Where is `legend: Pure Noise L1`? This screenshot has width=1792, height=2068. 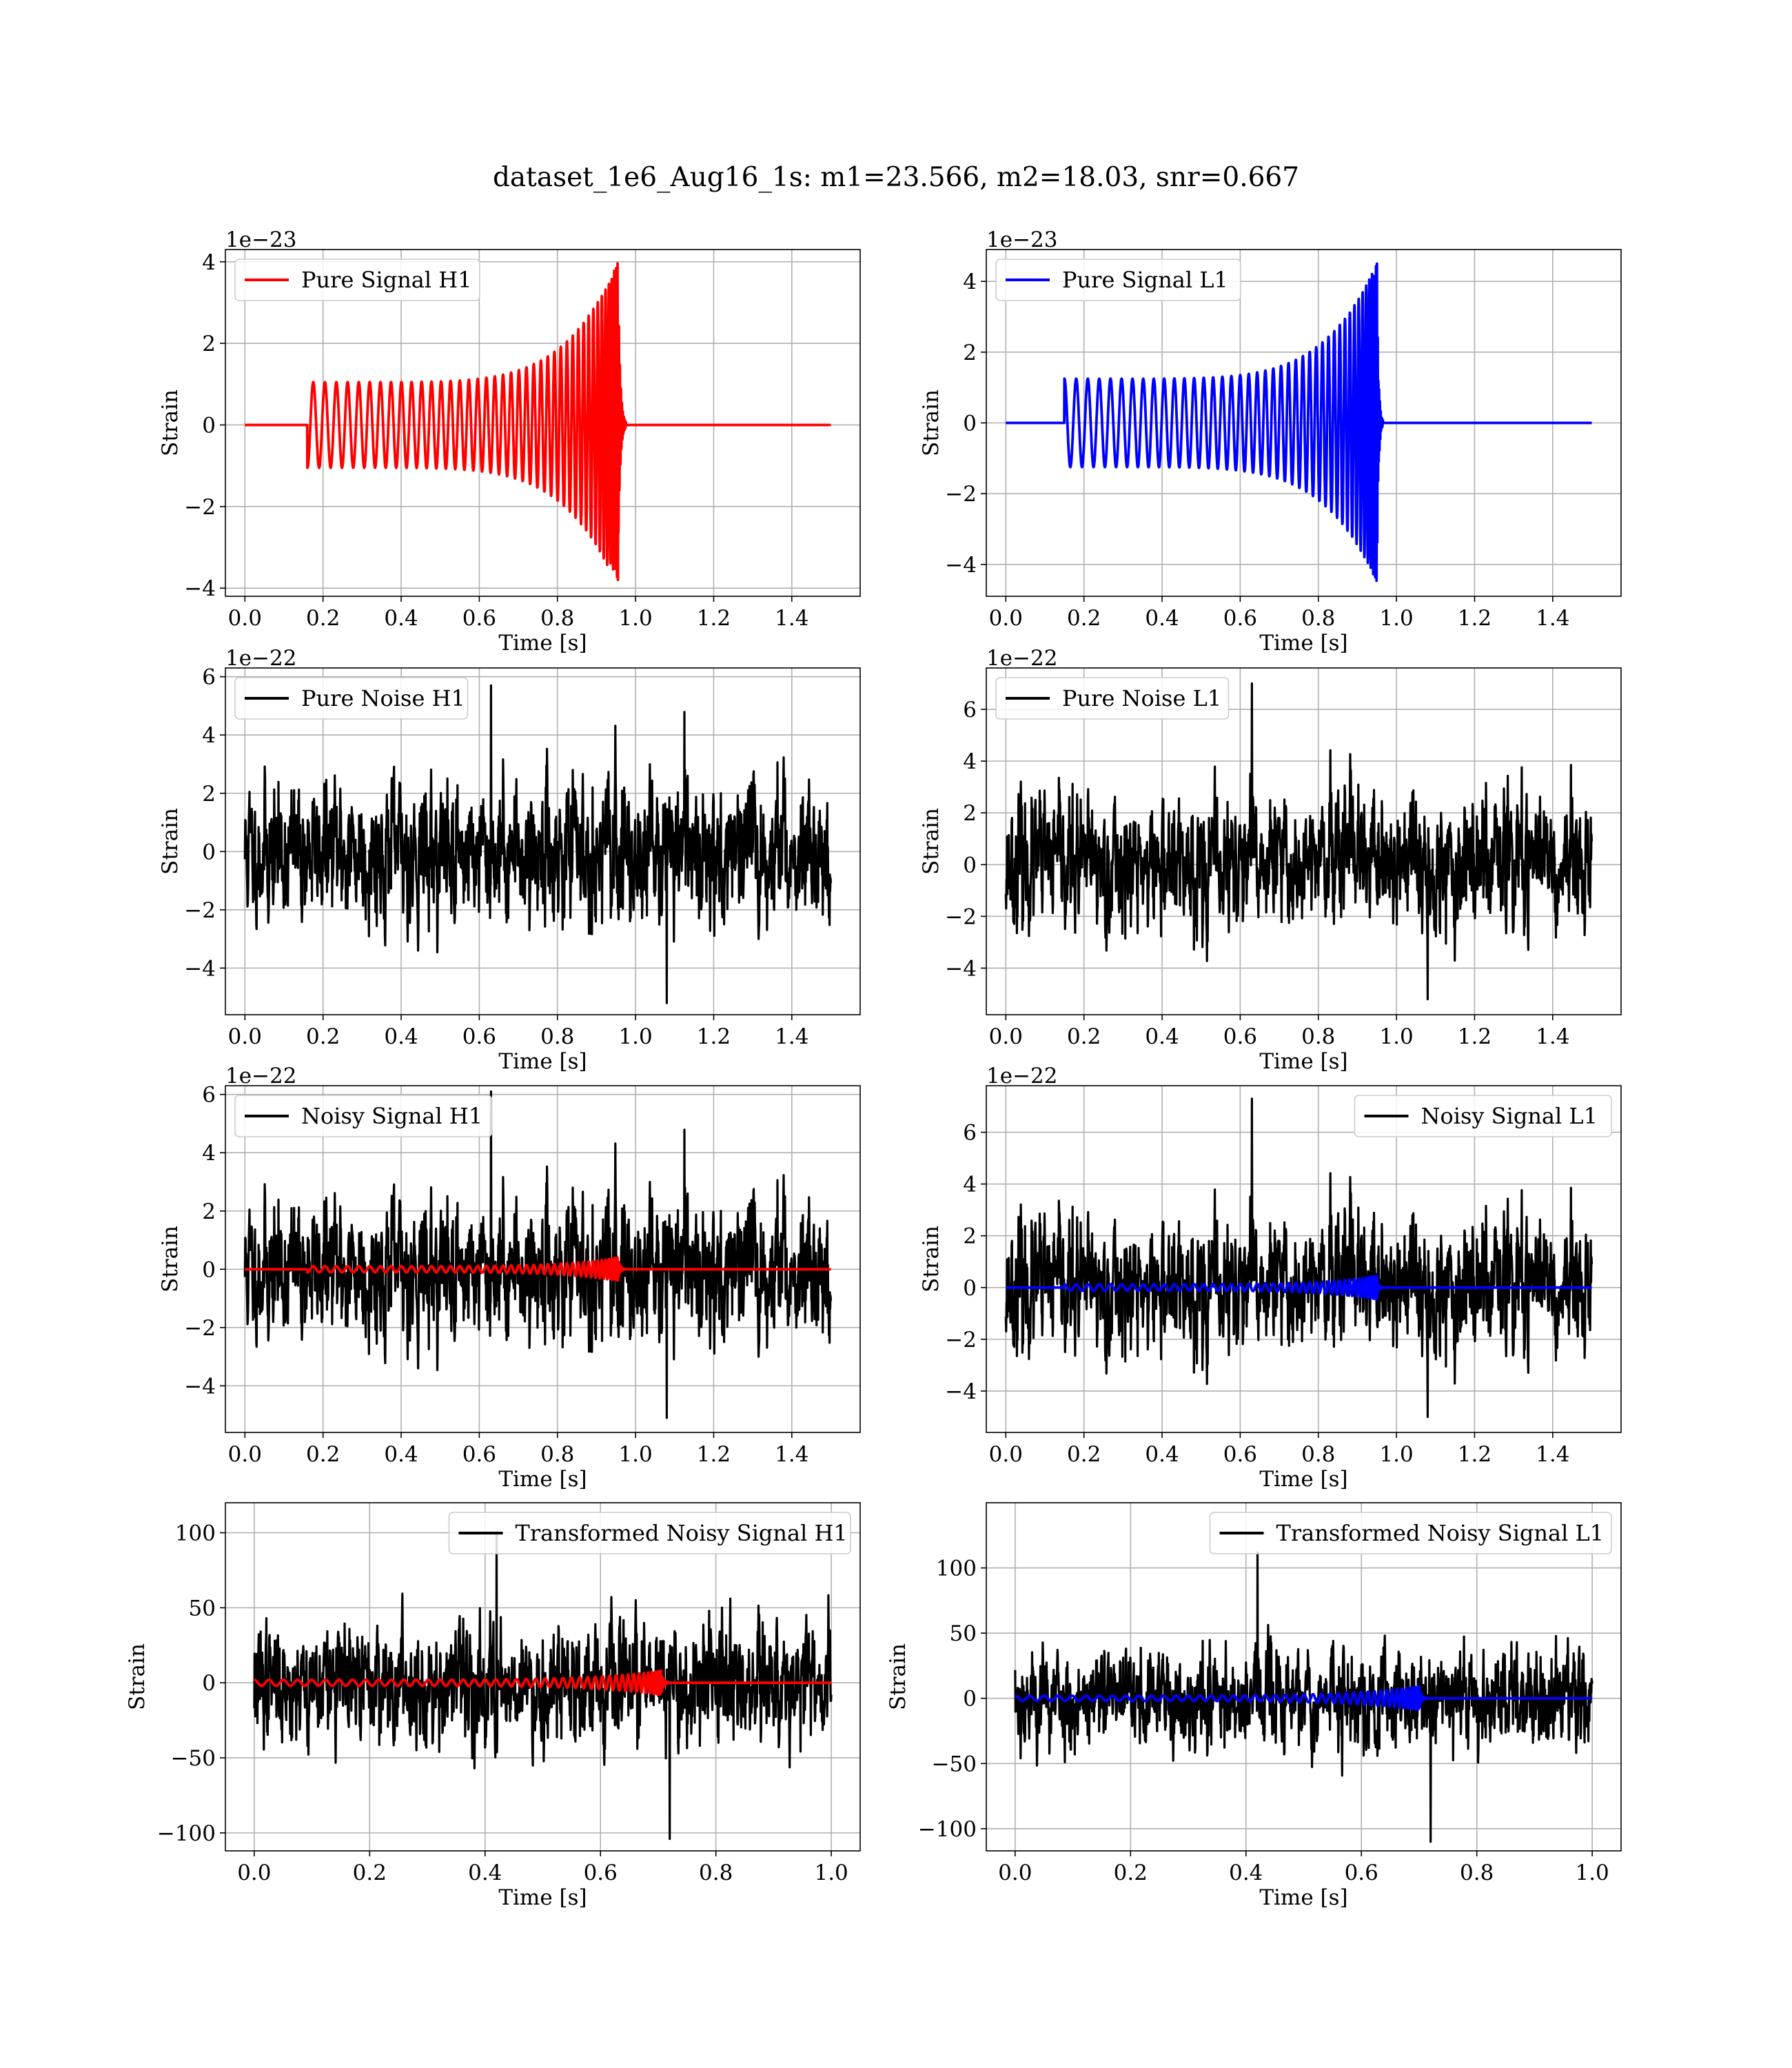 legend: Pure Noise L1 is located at coordinates (1112, 698).